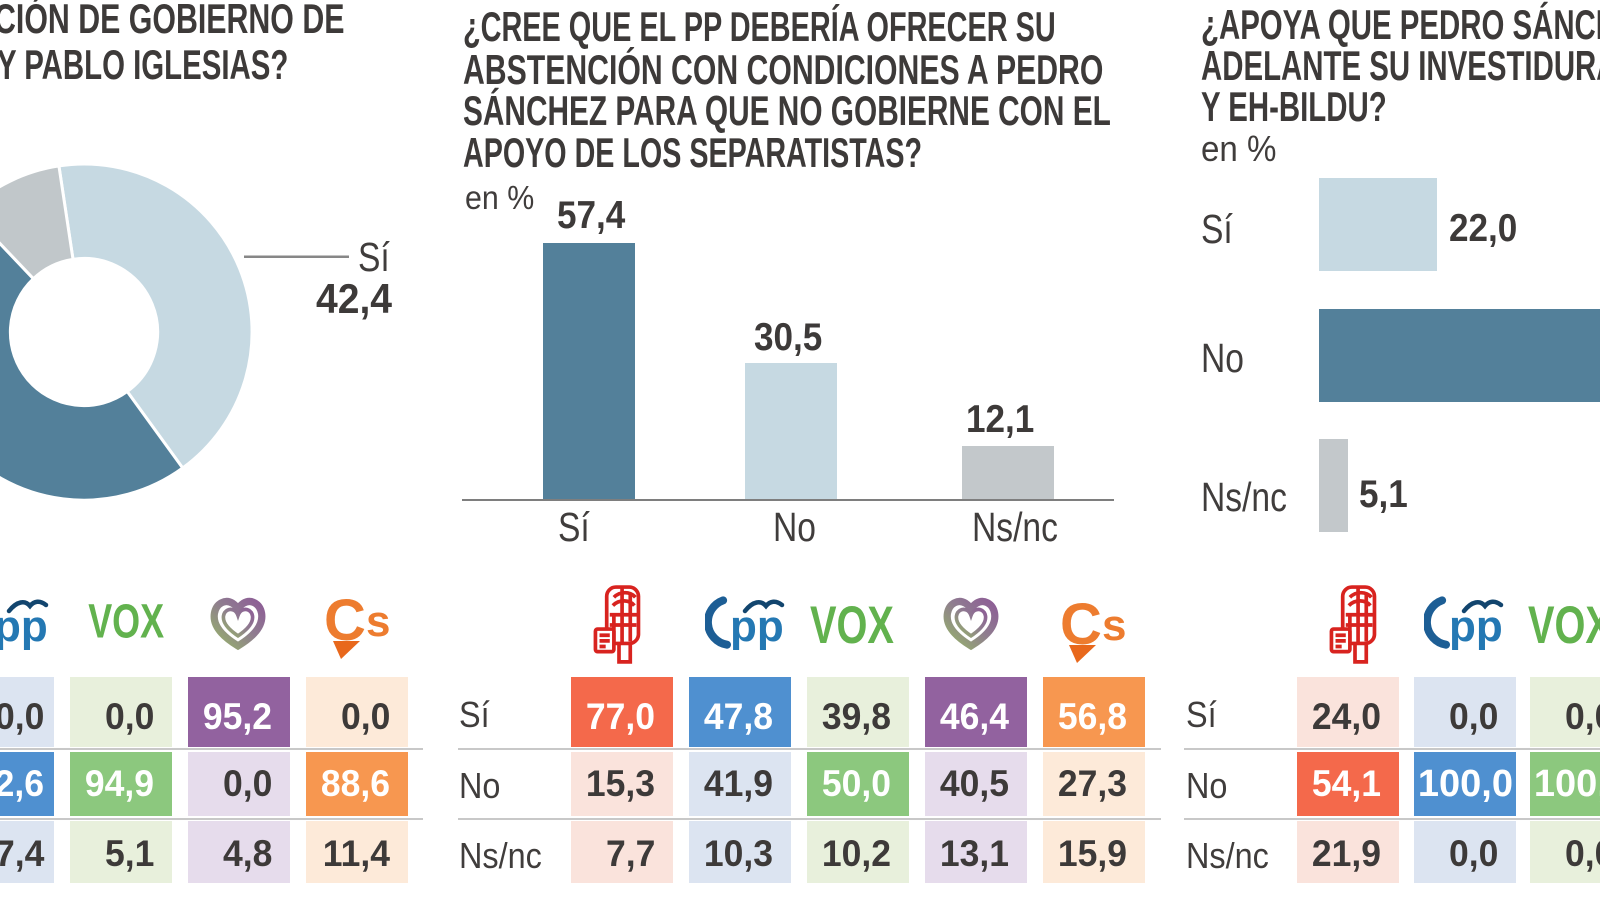 This screenshot has height=900, width=1600. What do you see at coordinates (24, 626) in the screenshot?
I see `svg-text: pp` at bounding box center [24, 626].